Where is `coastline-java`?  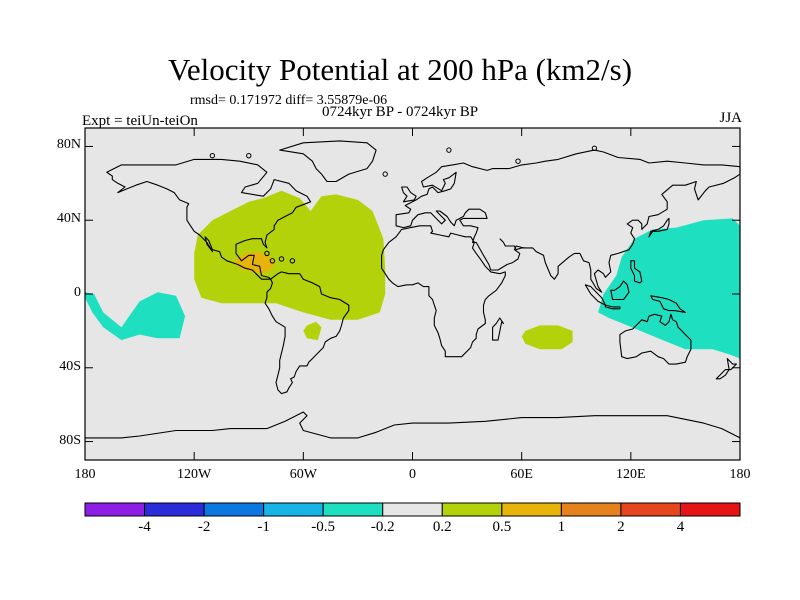 coastline-java is located at coordinates (612, 307).